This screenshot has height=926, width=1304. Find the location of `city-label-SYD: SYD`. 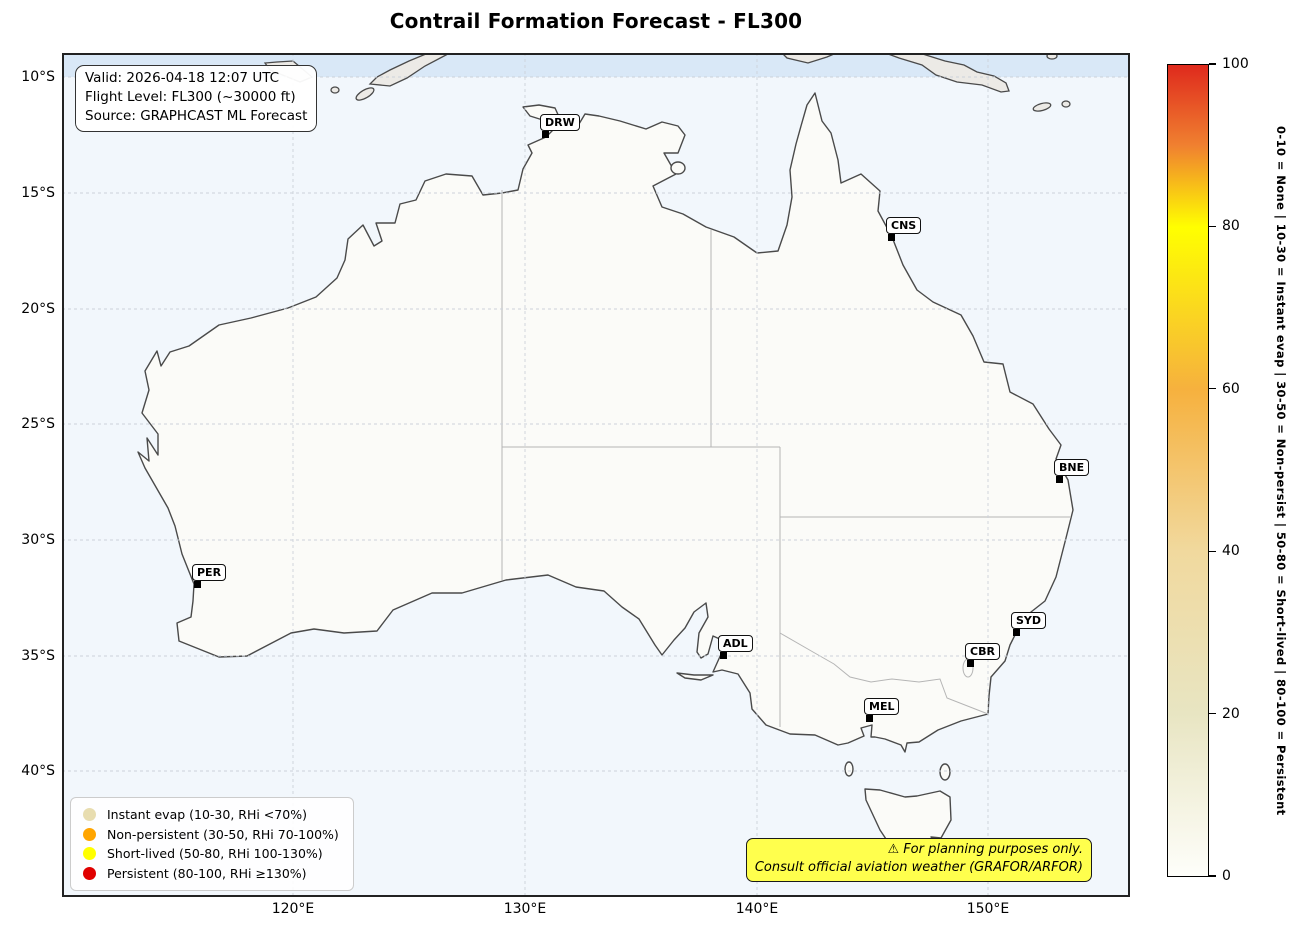

city-label-SYD: SYD is located at coordinates (1029, 620).